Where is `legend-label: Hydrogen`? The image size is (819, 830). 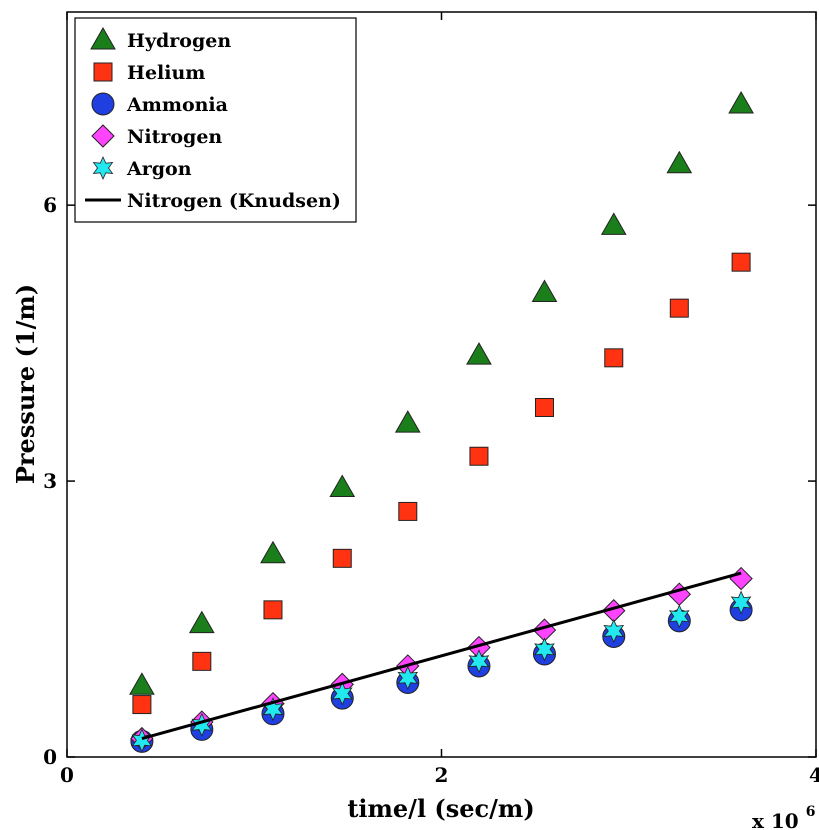 legend-label: Hydrogen is located at coordinates (179, 41).